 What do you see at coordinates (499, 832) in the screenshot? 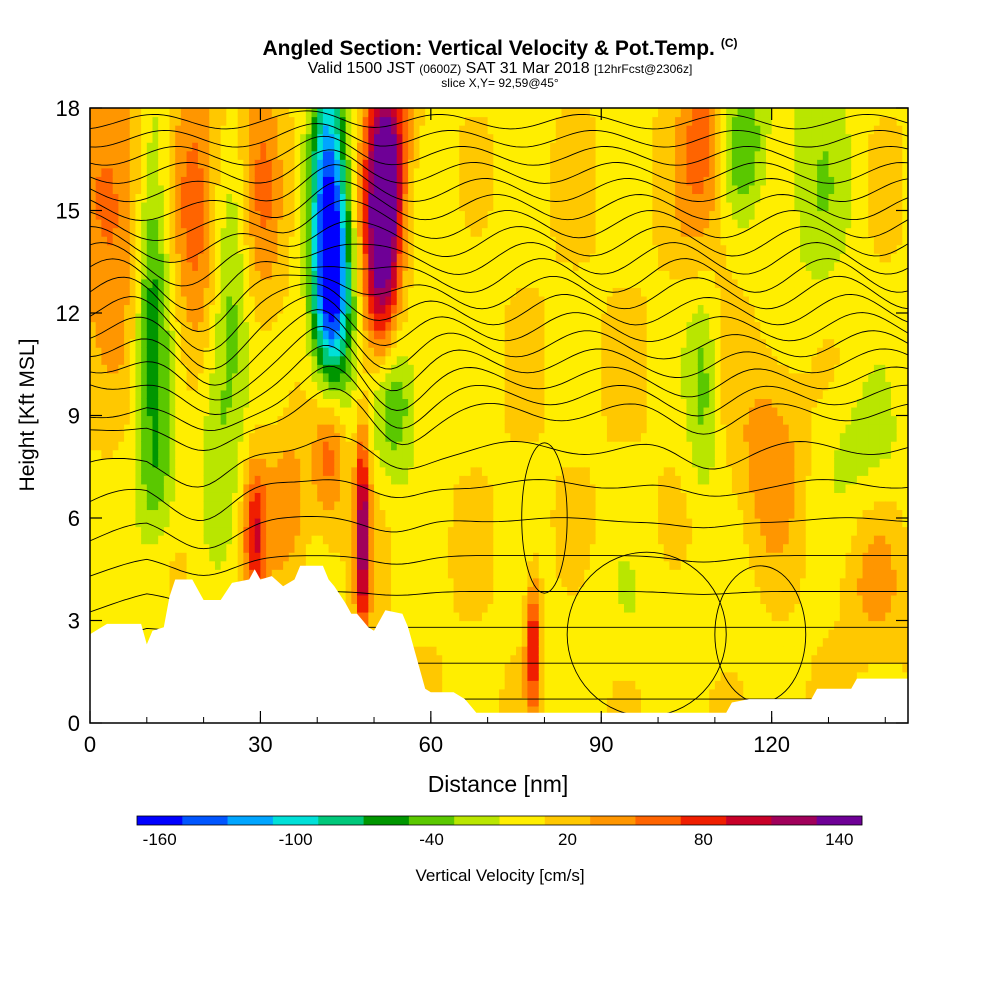
I see `colorbar: -160 -100 -40 20 80 140` at bounding box center [499, 832].